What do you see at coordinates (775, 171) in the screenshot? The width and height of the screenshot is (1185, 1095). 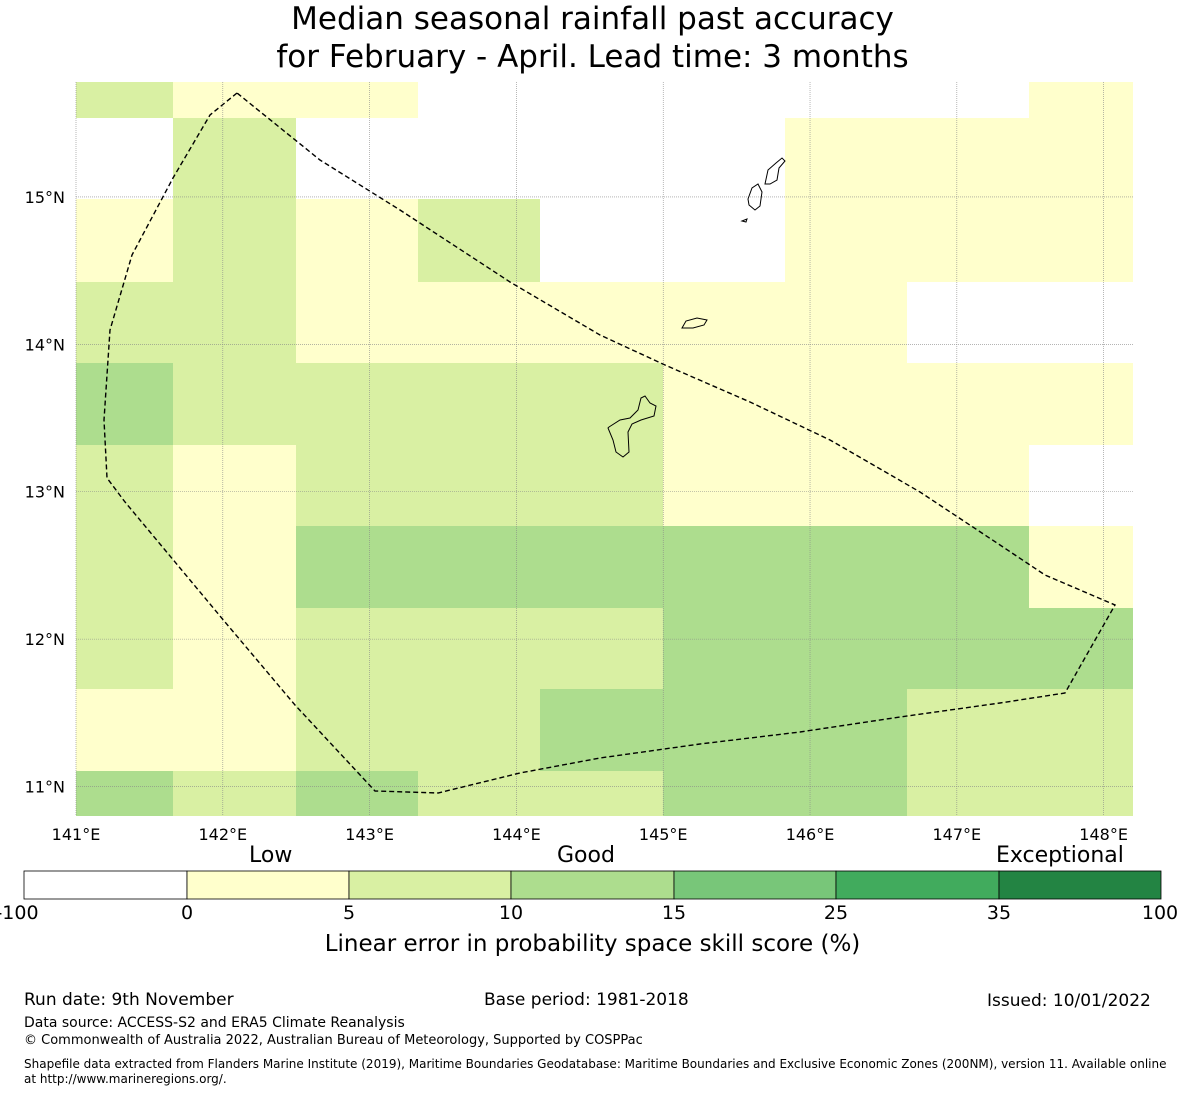 I see `saipan-island-outline` at bounding box center [775, 171].